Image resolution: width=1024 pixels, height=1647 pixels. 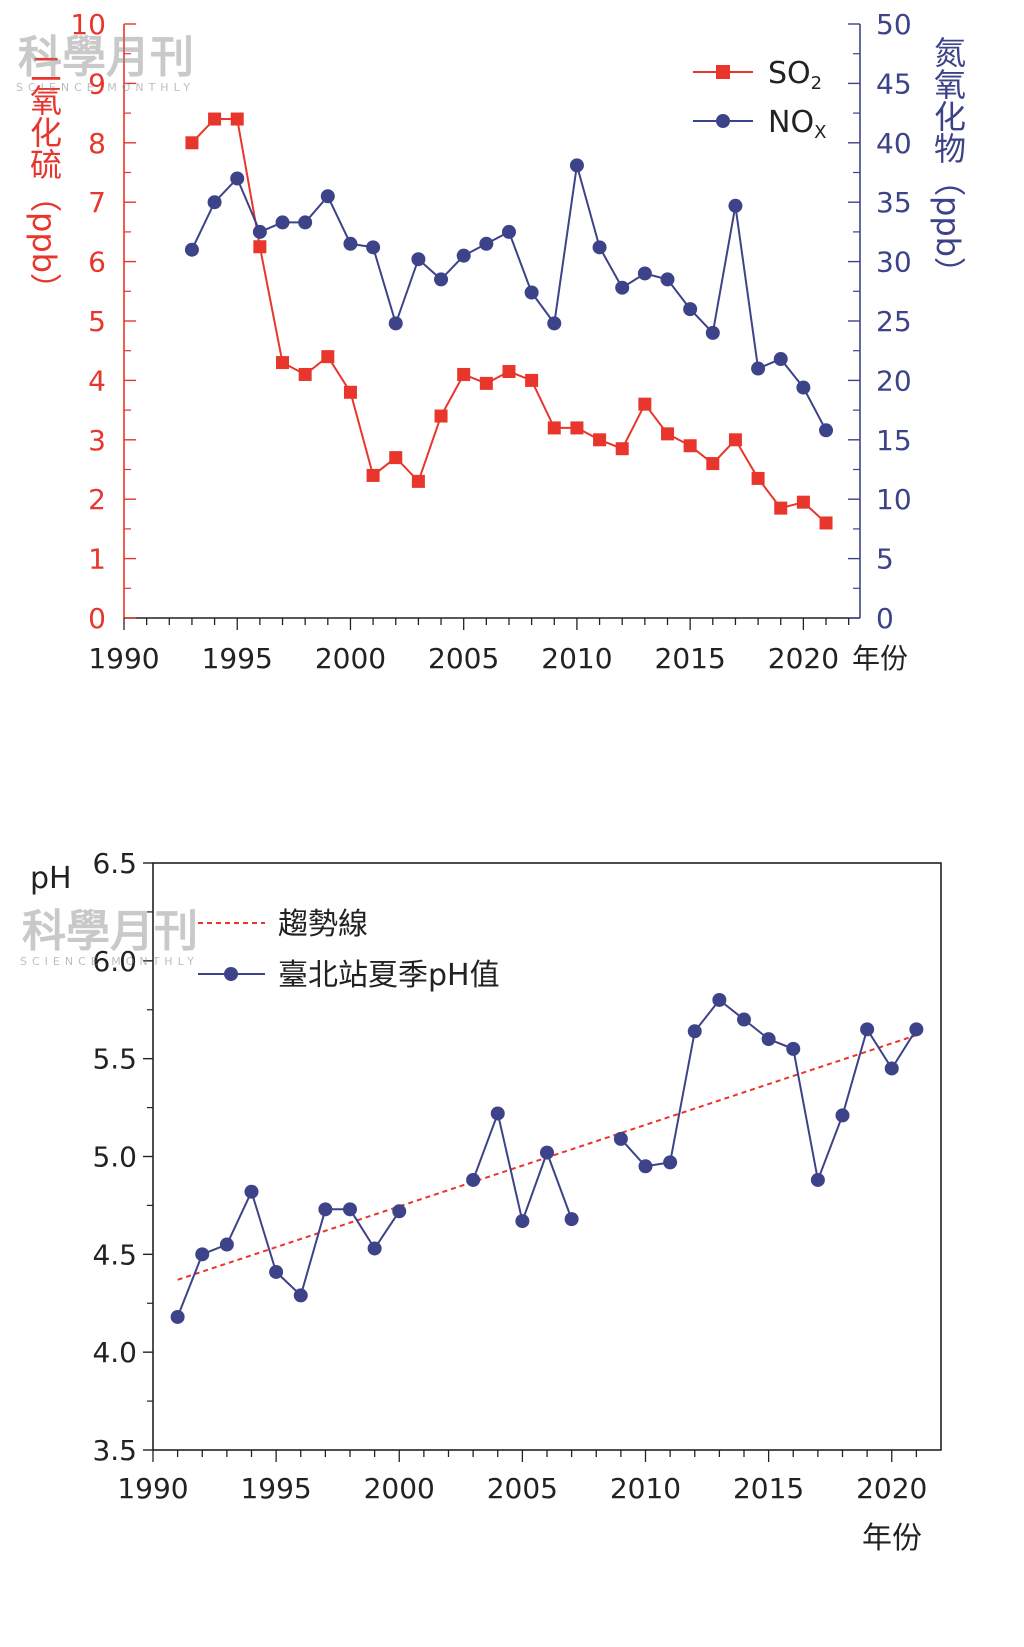 I want to click on x-tick-label: 2020, so click(x=891, y=1488).